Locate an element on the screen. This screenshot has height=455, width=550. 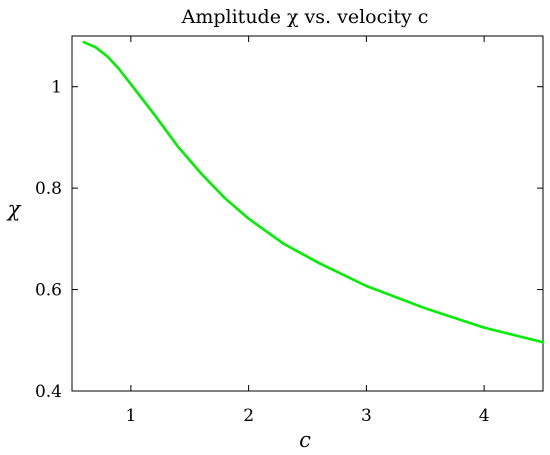
y-tick-label: 0.4 is located at coordinates (48, 392).